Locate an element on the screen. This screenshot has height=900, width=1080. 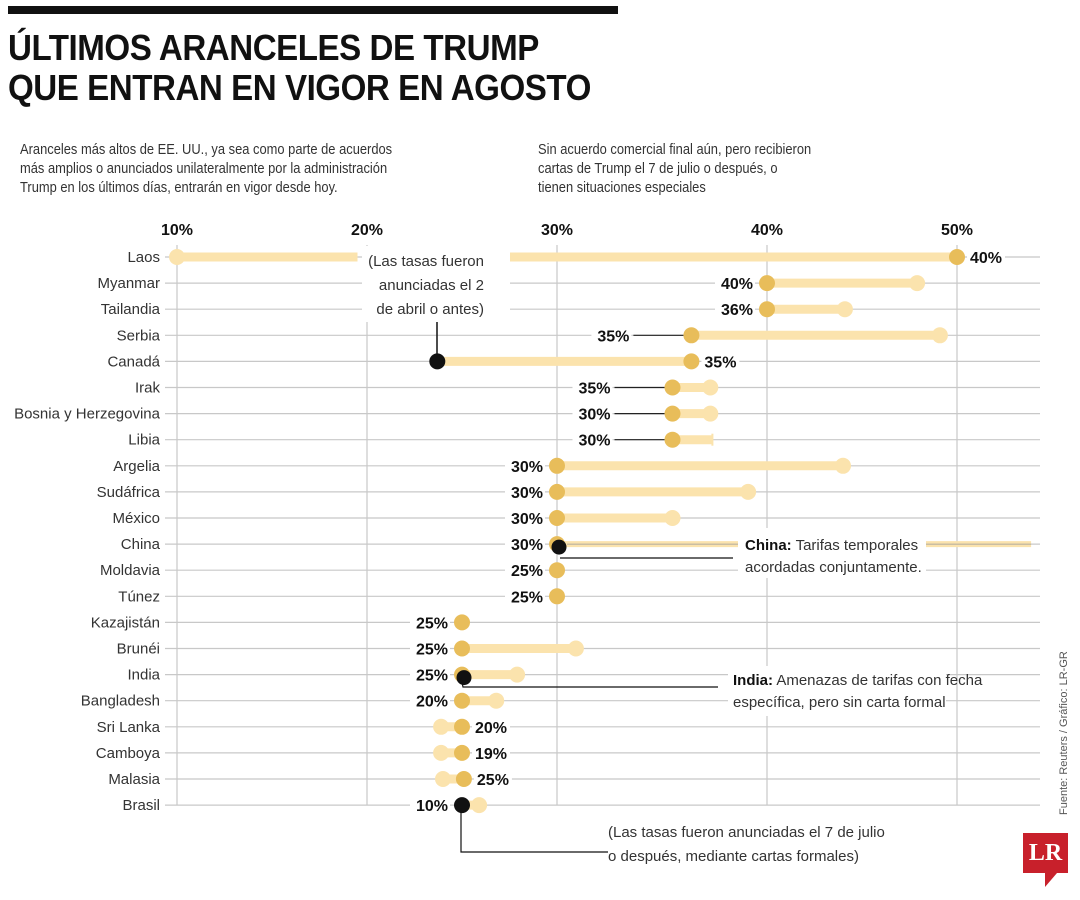
china-note-line-2: acordadas conjuntamente. is located at coordinates (833, 567).